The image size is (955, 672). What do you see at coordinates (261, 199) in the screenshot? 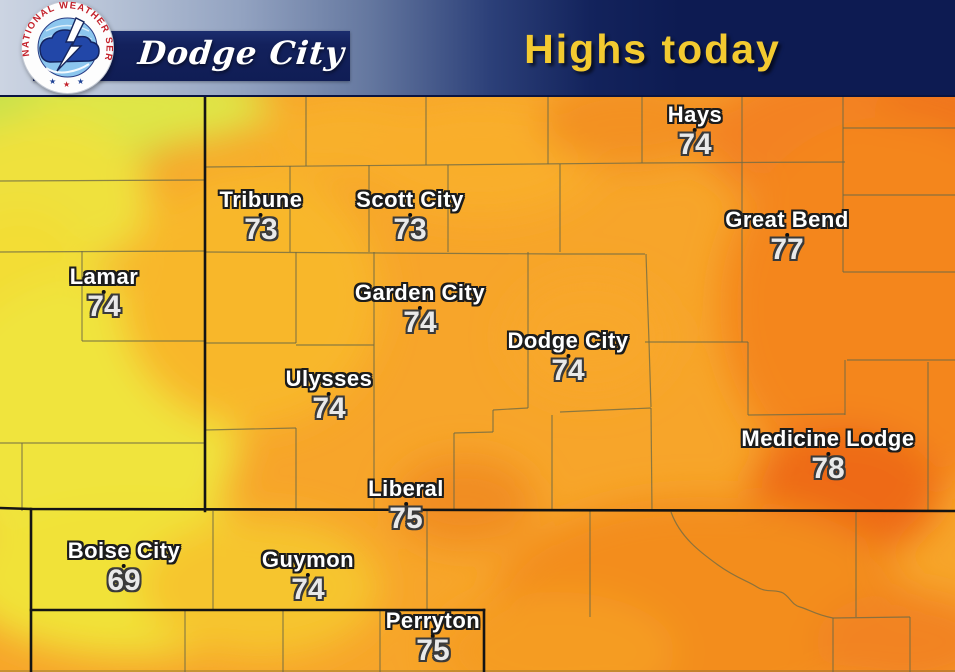
I see `city-name: Tribune` at bounding box center [261, 199].